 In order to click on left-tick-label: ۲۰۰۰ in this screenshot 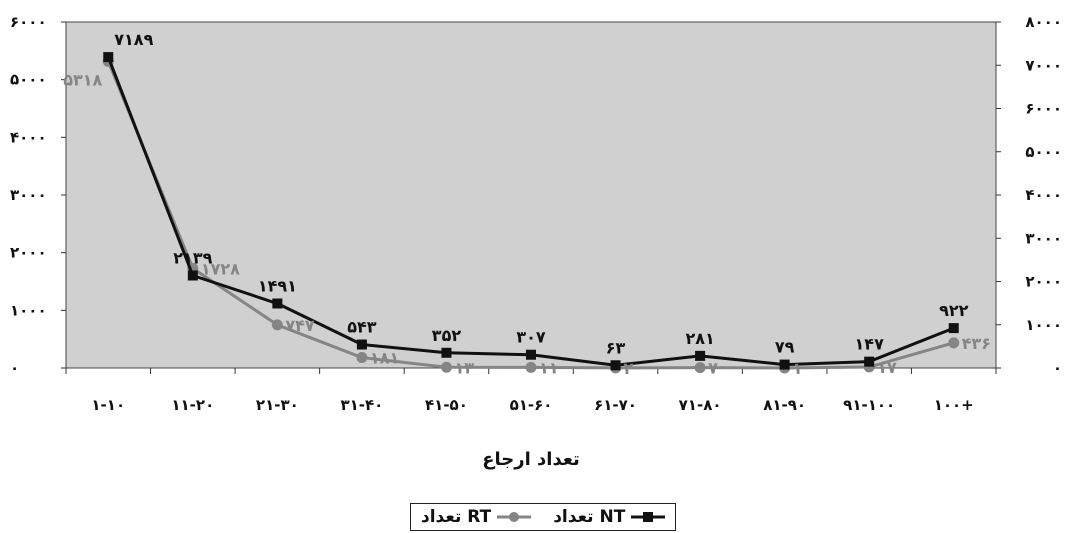, I will do `click(28, 253)`.